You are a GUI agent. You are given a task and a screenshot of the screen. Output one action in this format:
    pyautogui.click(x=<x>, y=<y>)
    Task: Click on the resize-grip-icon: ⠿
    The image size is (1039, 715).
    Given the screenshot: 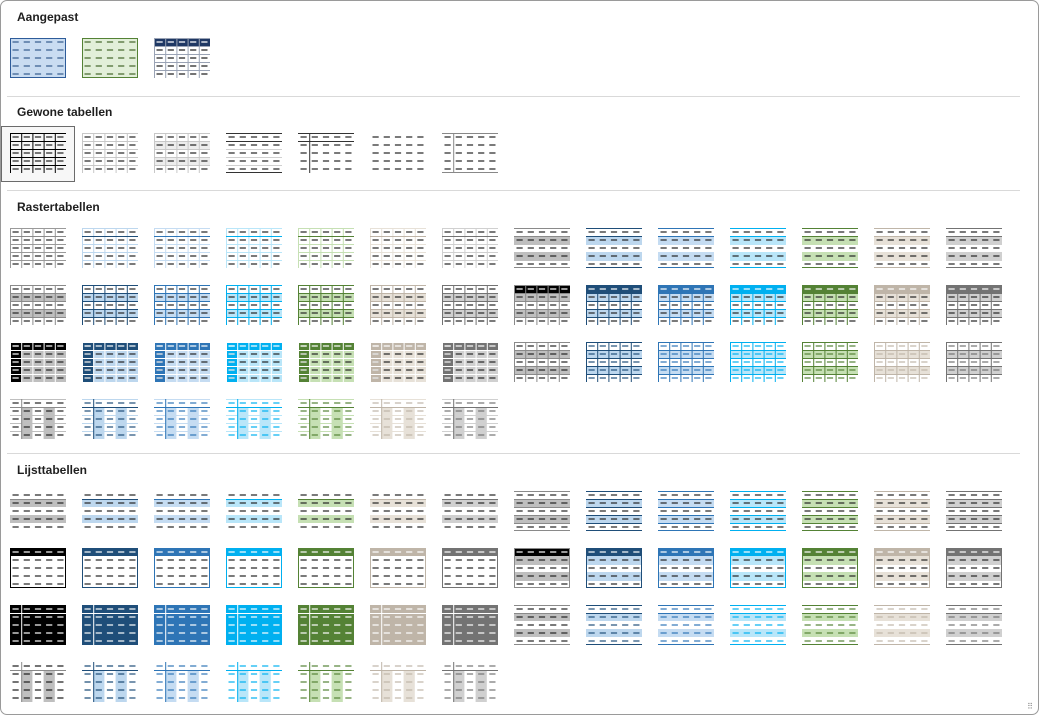 What is the action you would take?
    pyautogui.click(x=1030, y=706)
    